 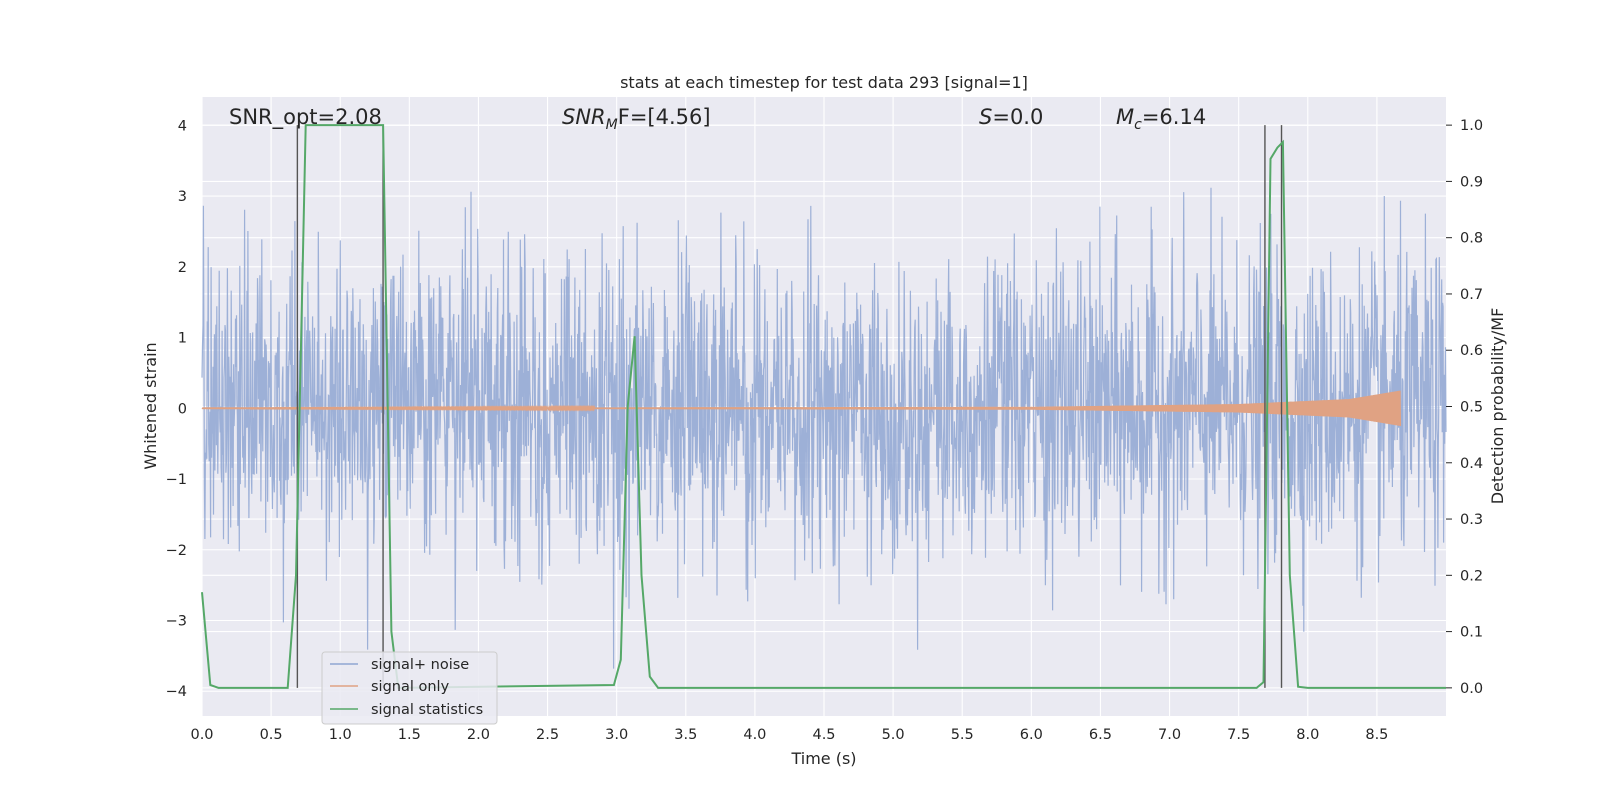 I want to click on x-tick-label: 8.0, so click(x=1307, y=735).